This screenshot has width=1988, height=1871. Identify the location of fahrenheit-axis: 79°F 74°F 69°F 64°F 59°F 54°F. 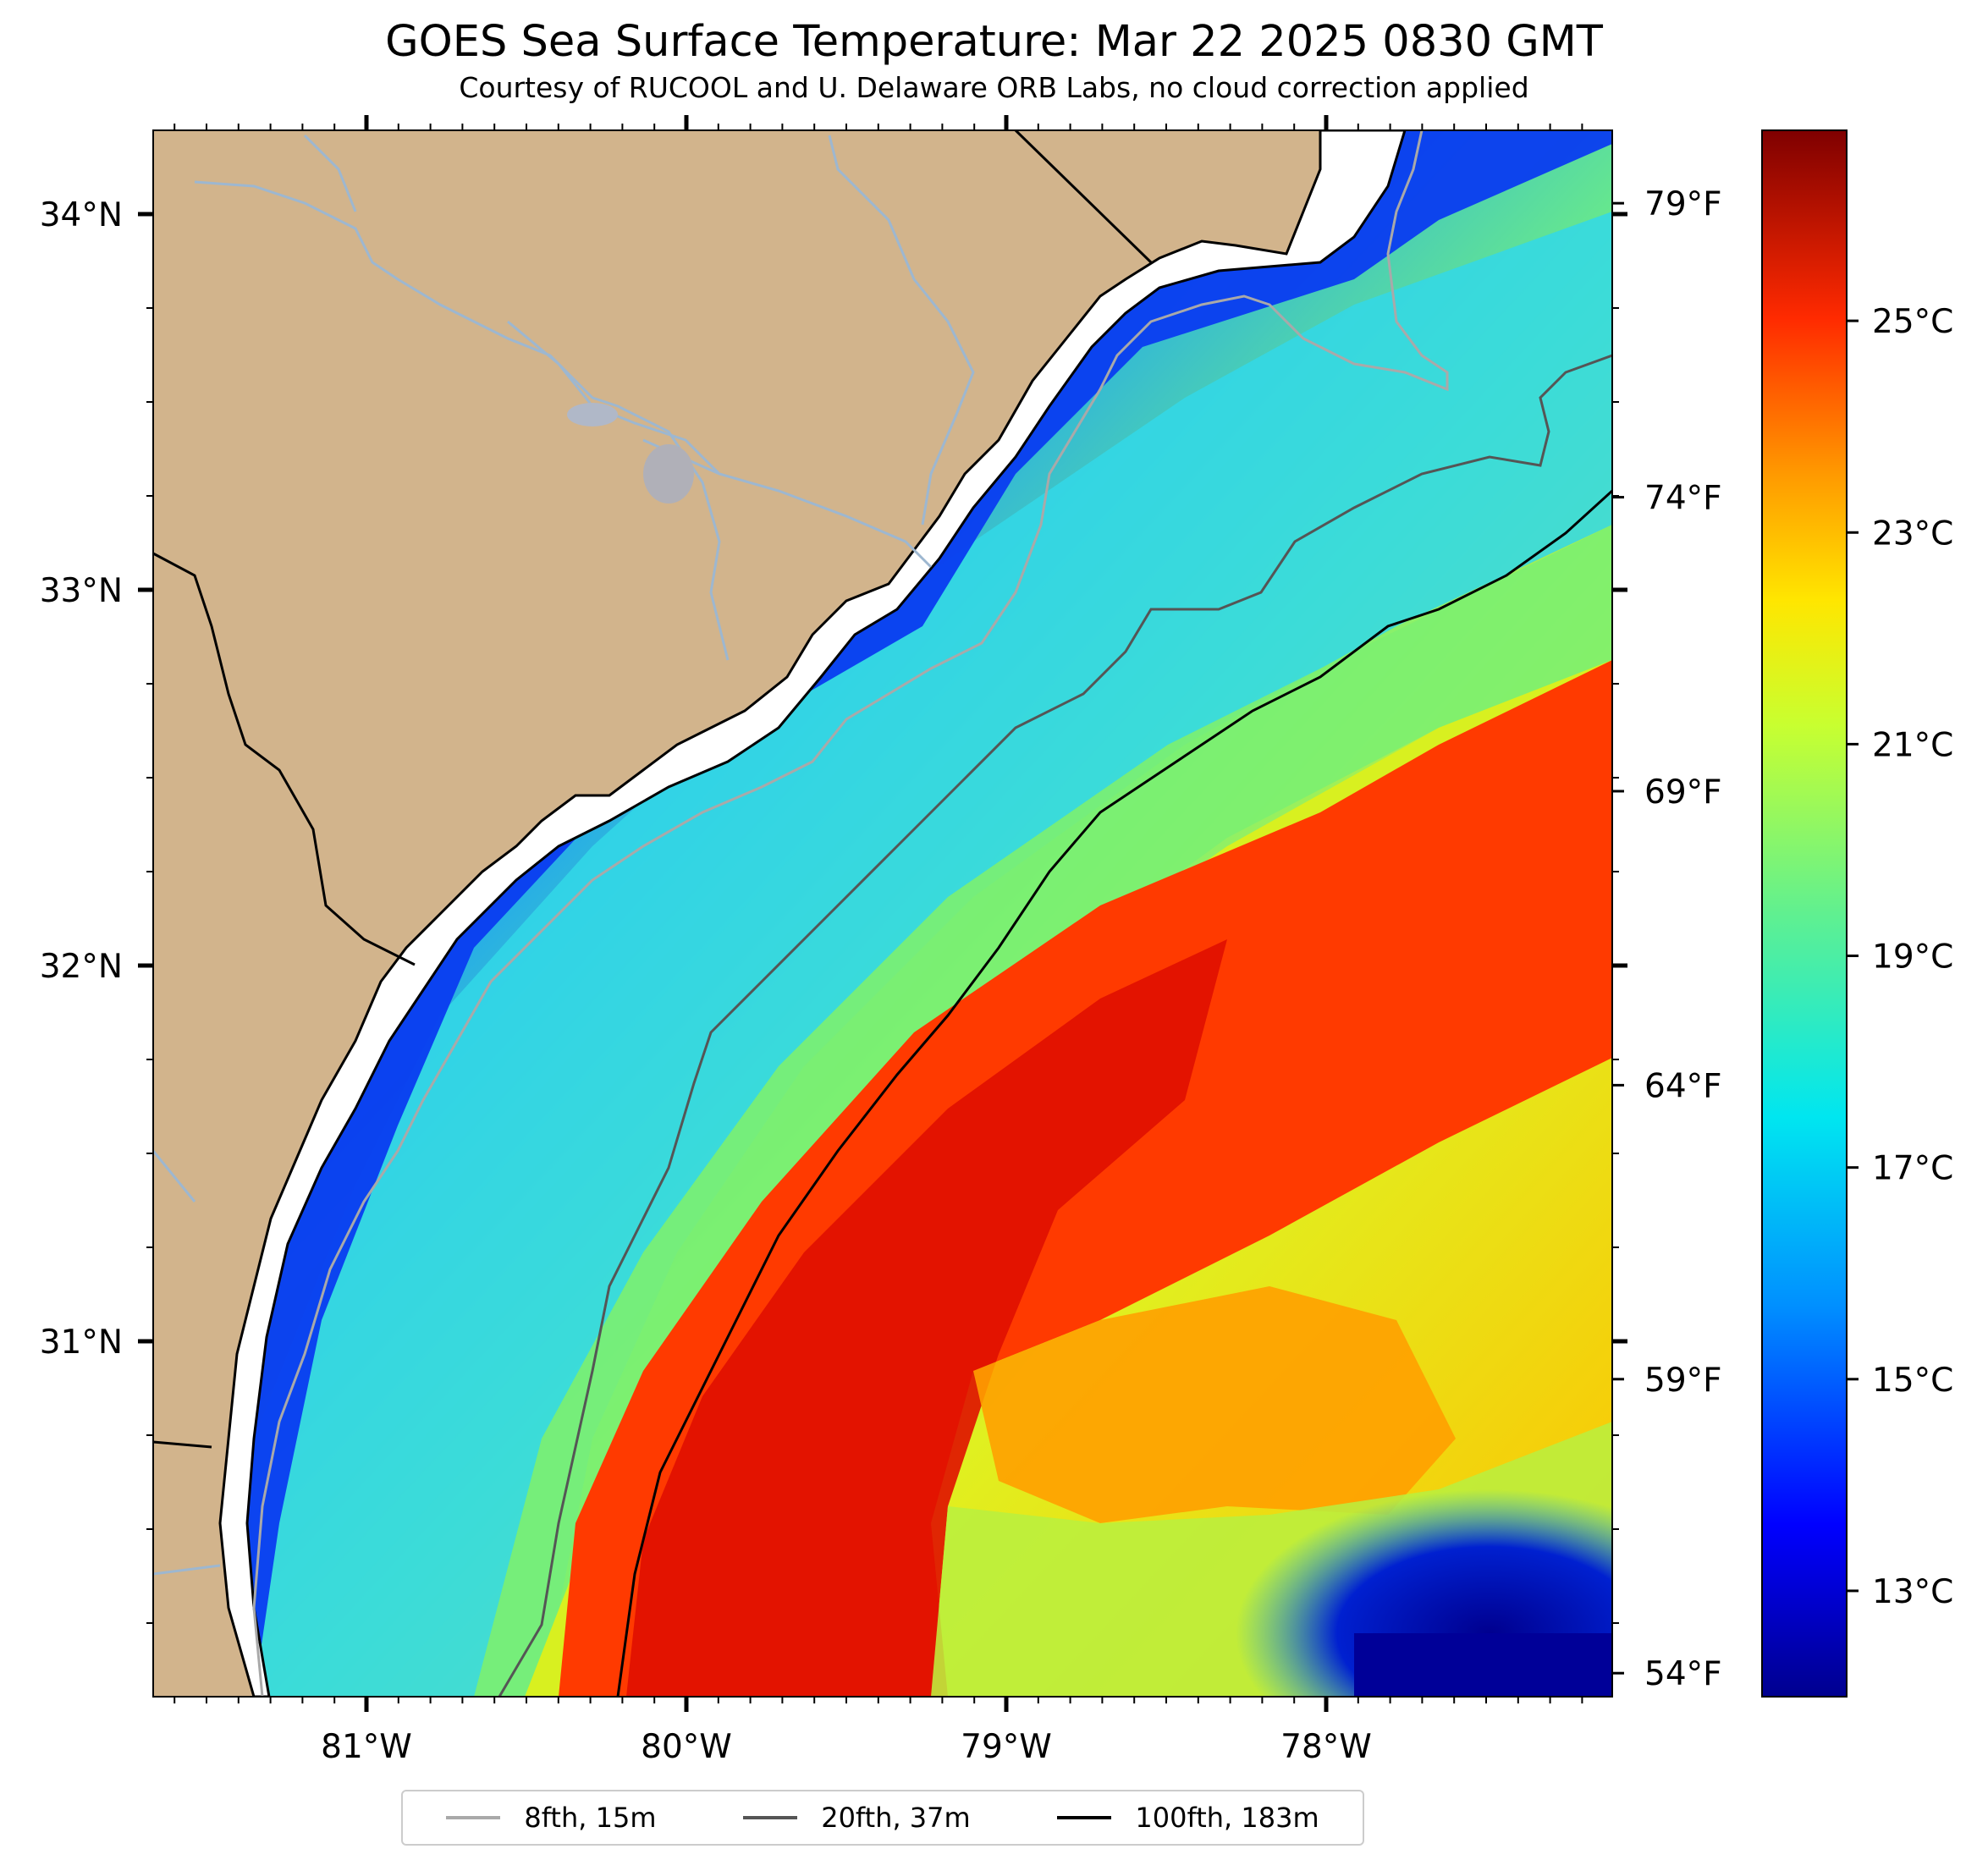
(1667, 939).